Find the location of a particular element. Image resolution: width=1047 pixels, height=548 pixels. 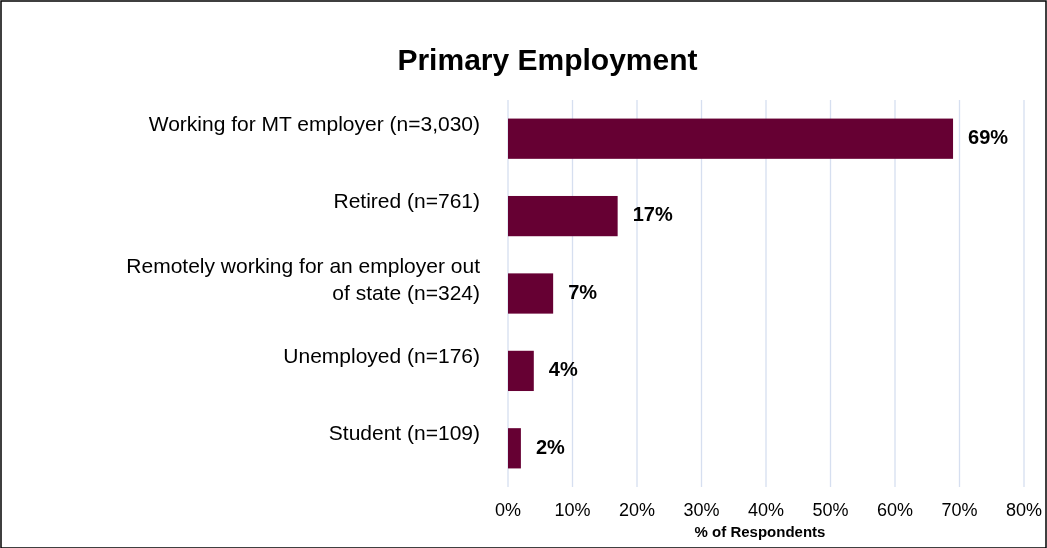

data-label: 17% is located at coordinates (652, 214).